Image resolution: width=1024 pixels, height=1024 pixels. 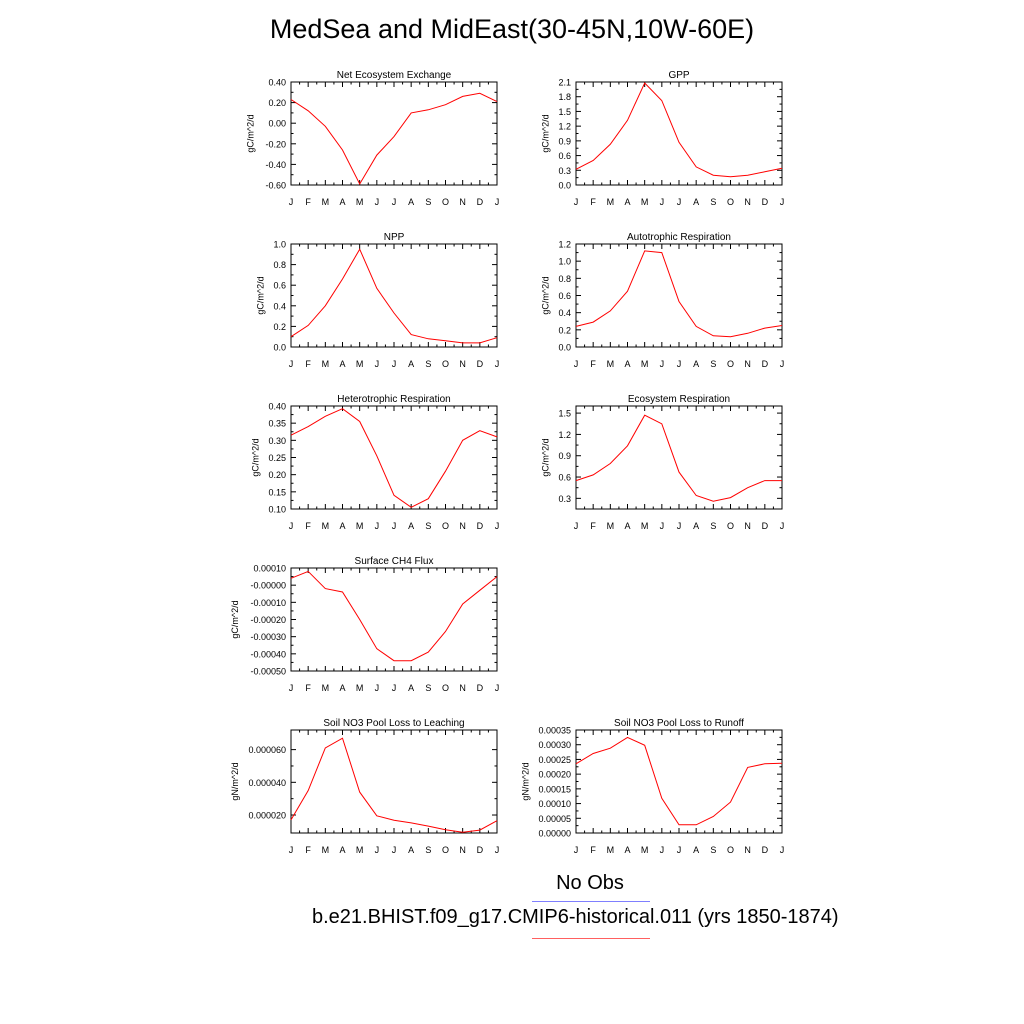 What do you see at coordinates (268, 654) in the screenshot?
I see `y-tick-label: -0.00040` at bounding box center [268, 654].